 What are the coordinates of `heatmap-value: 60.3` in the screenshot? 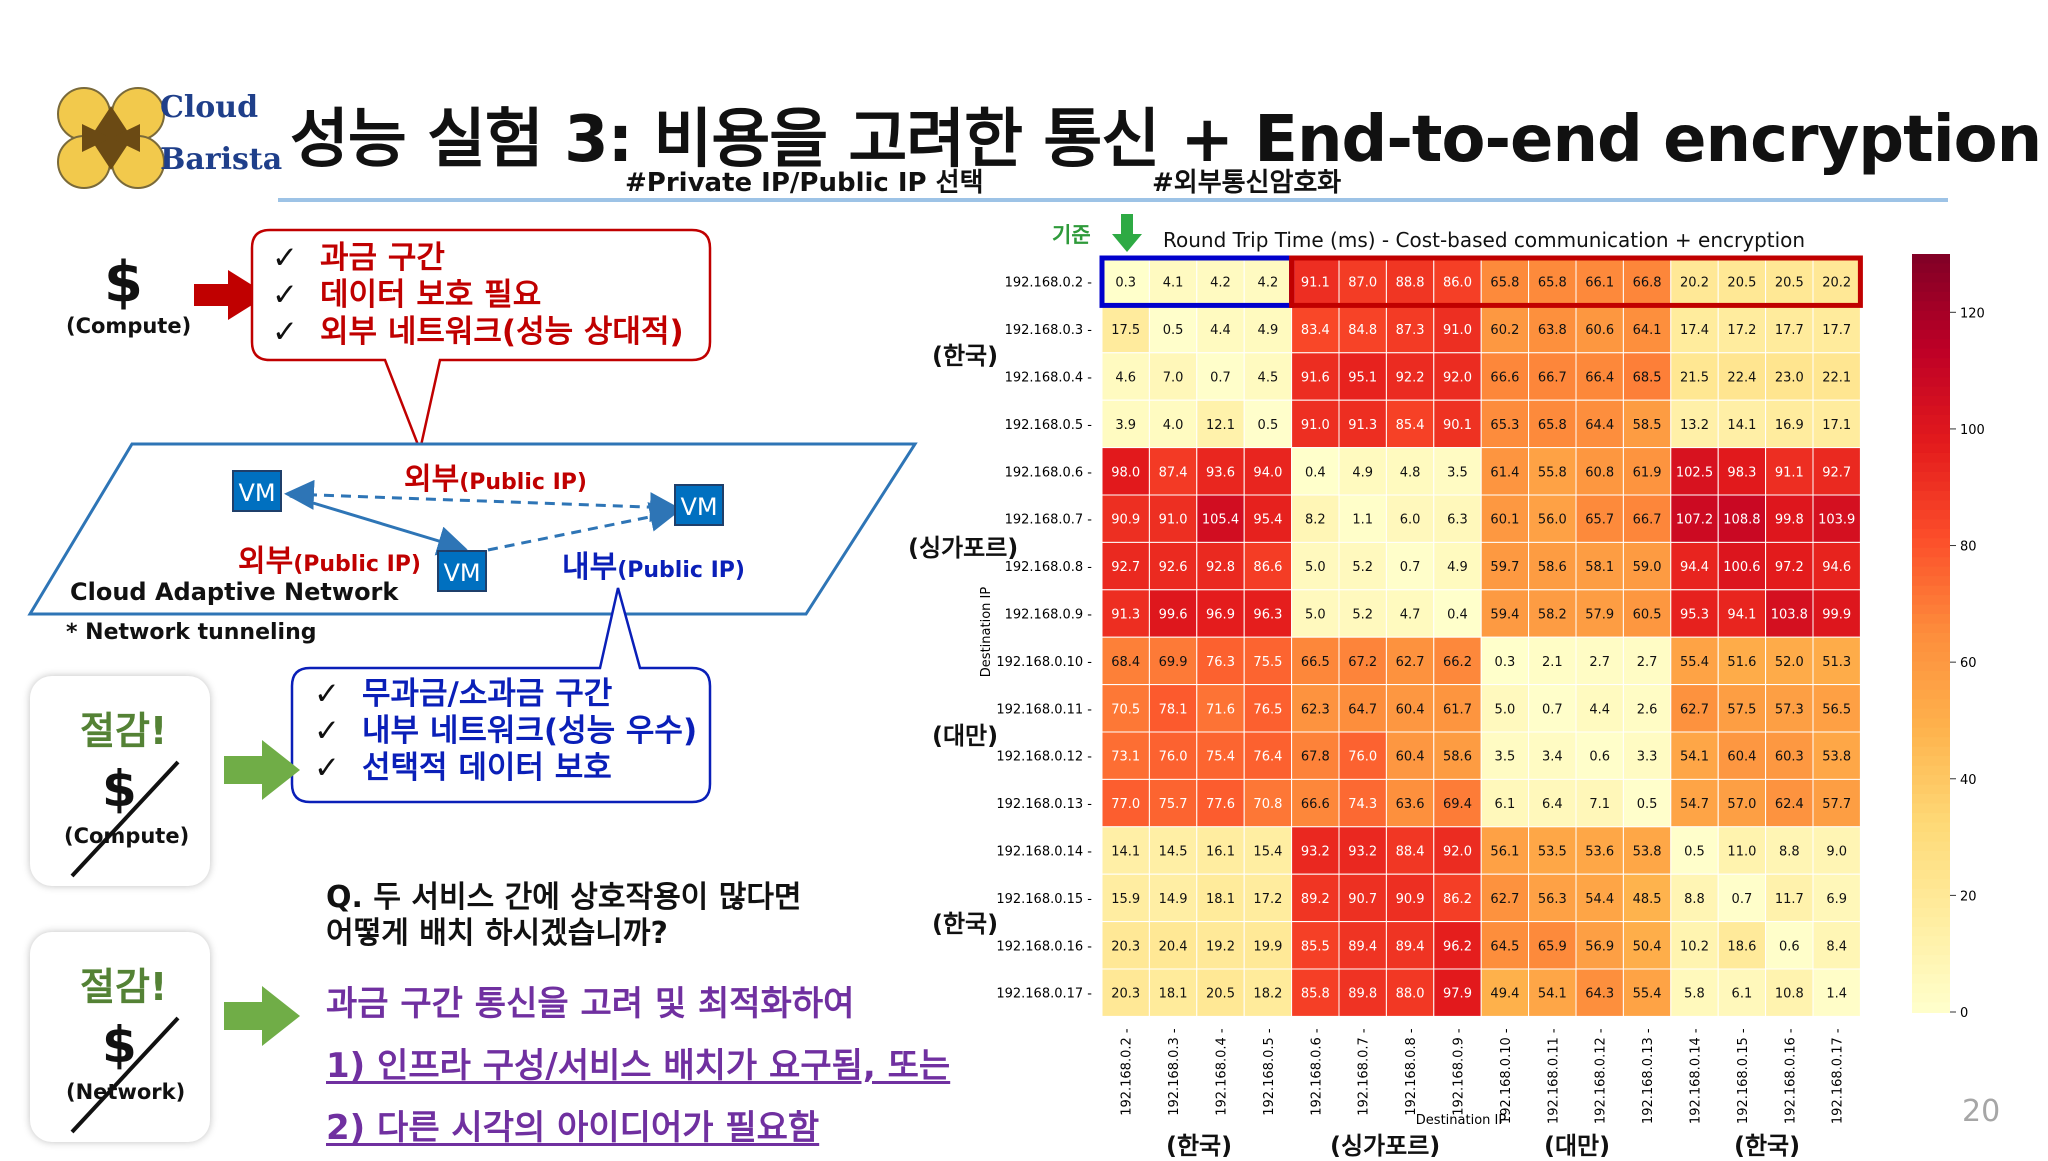 It's located at (1789, 757).